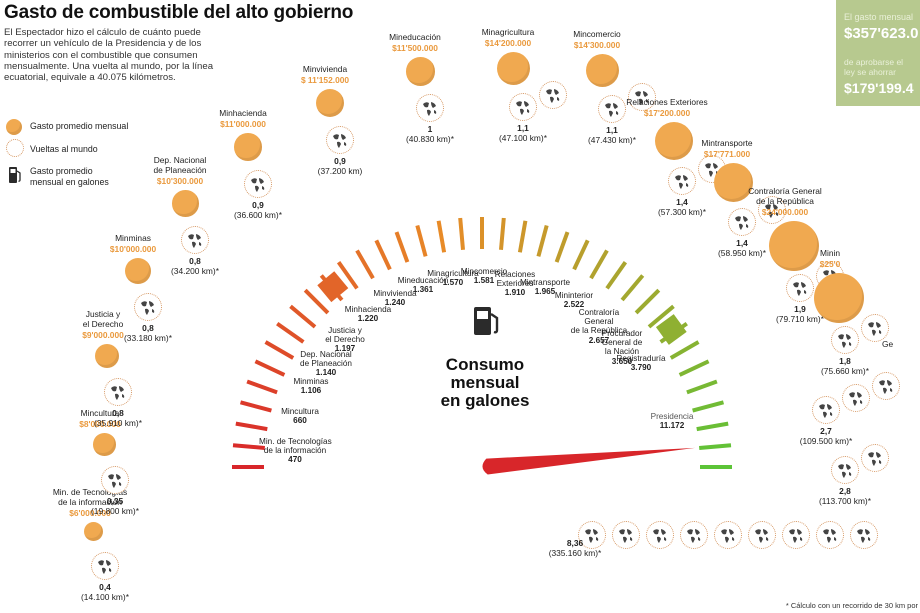 This screenshot has height=613, width=920. What do you see at coordinates (800, 319) in the screenshot?
I see `laps-km: (79.710 km)*` at bounding box center [800, 319].